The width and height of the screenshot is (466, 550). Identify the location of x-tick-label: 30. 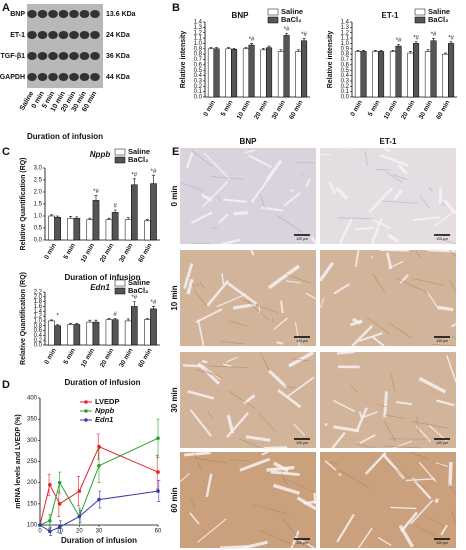
(99, 532).